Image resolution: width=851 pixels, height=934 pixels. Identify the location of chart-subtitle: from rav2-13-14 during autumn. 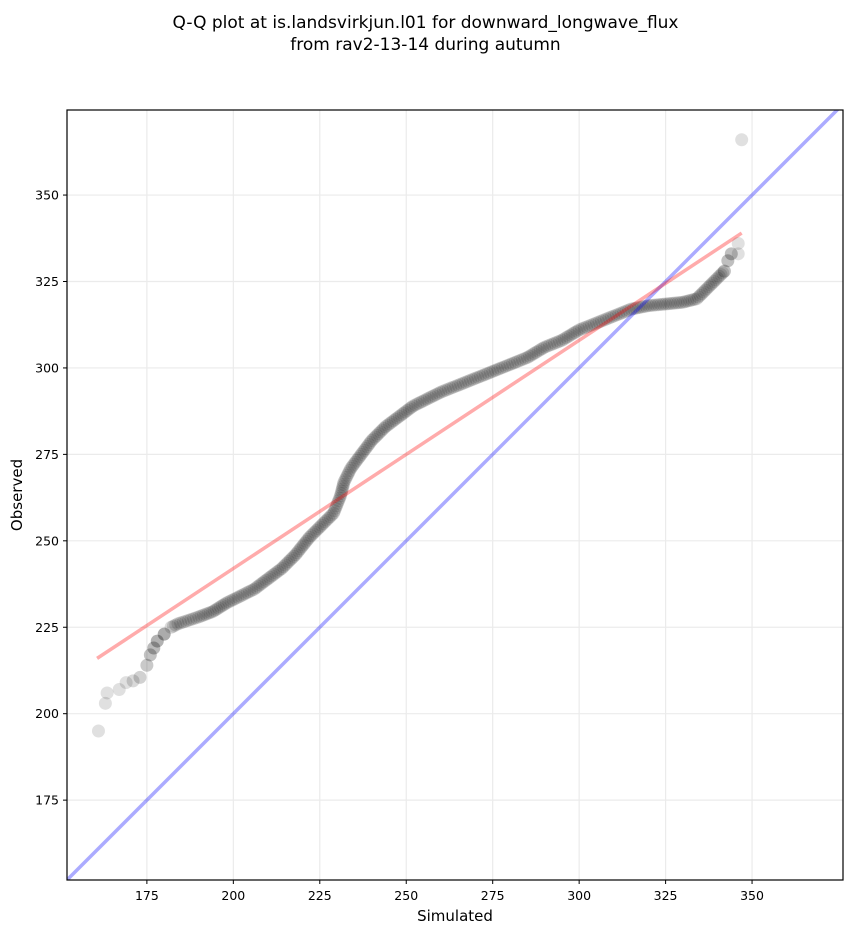
(425, 45).